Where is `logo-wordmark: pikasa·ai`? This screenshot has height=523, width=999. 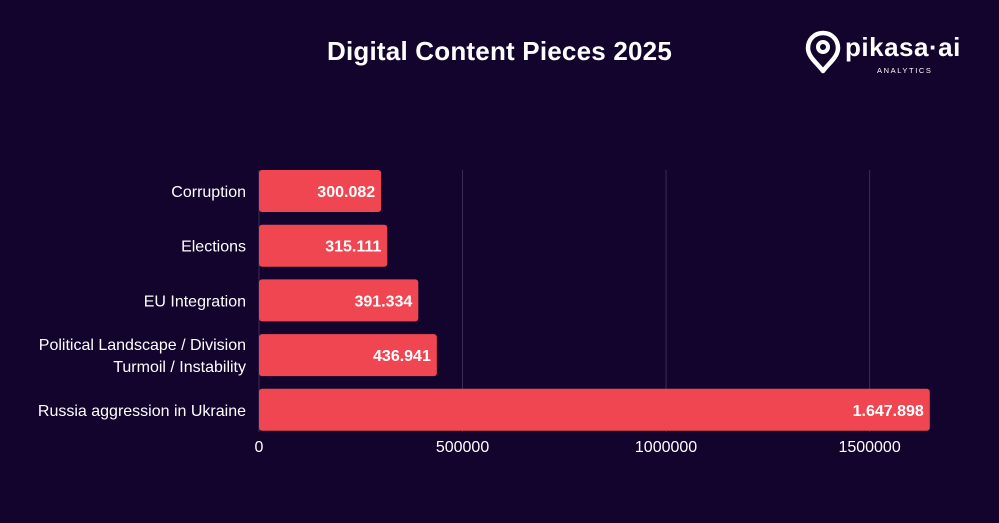
logo-wordmark: pikasa·ai is located at coordinates (903, 47).